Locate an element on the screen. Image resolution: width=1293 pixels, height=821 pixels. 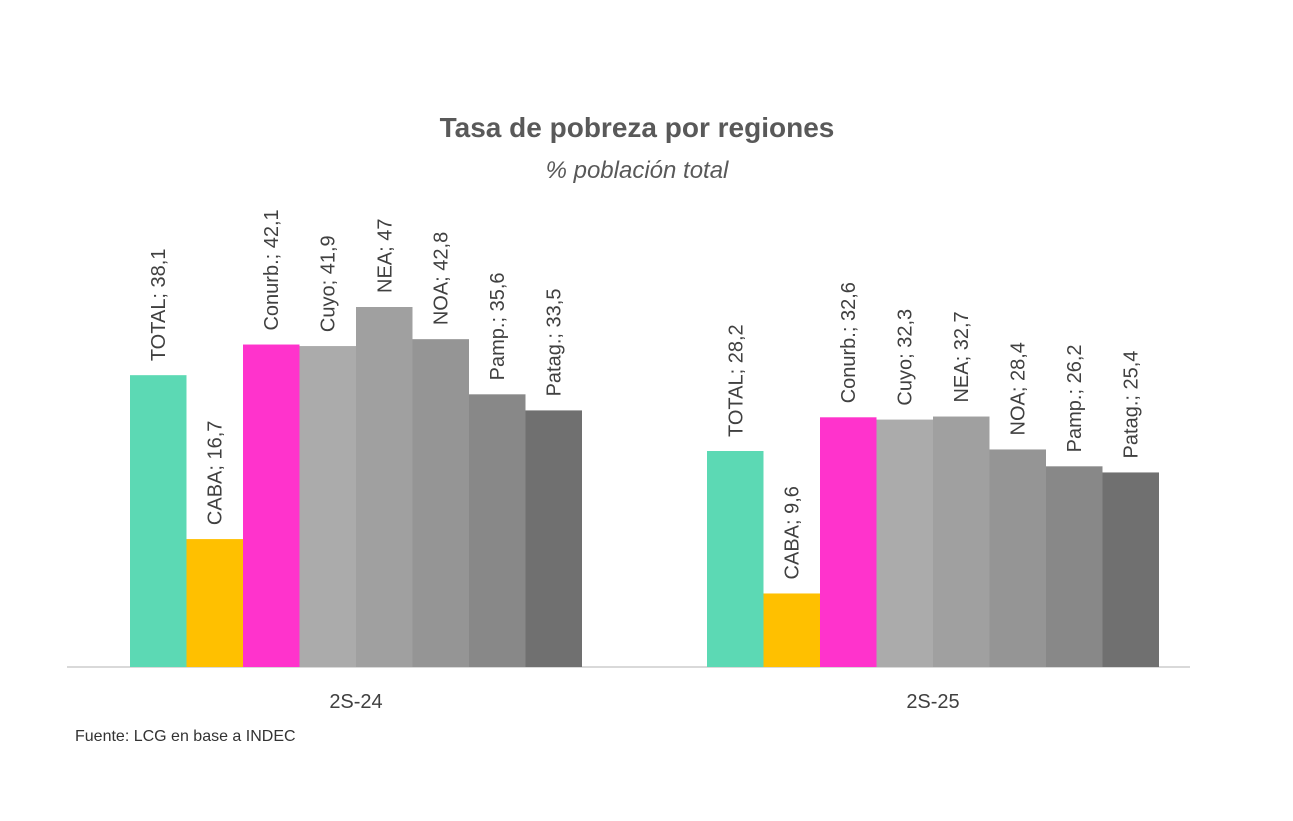
x-tick-label: 2S-24 is located at coordinates (355, 702).